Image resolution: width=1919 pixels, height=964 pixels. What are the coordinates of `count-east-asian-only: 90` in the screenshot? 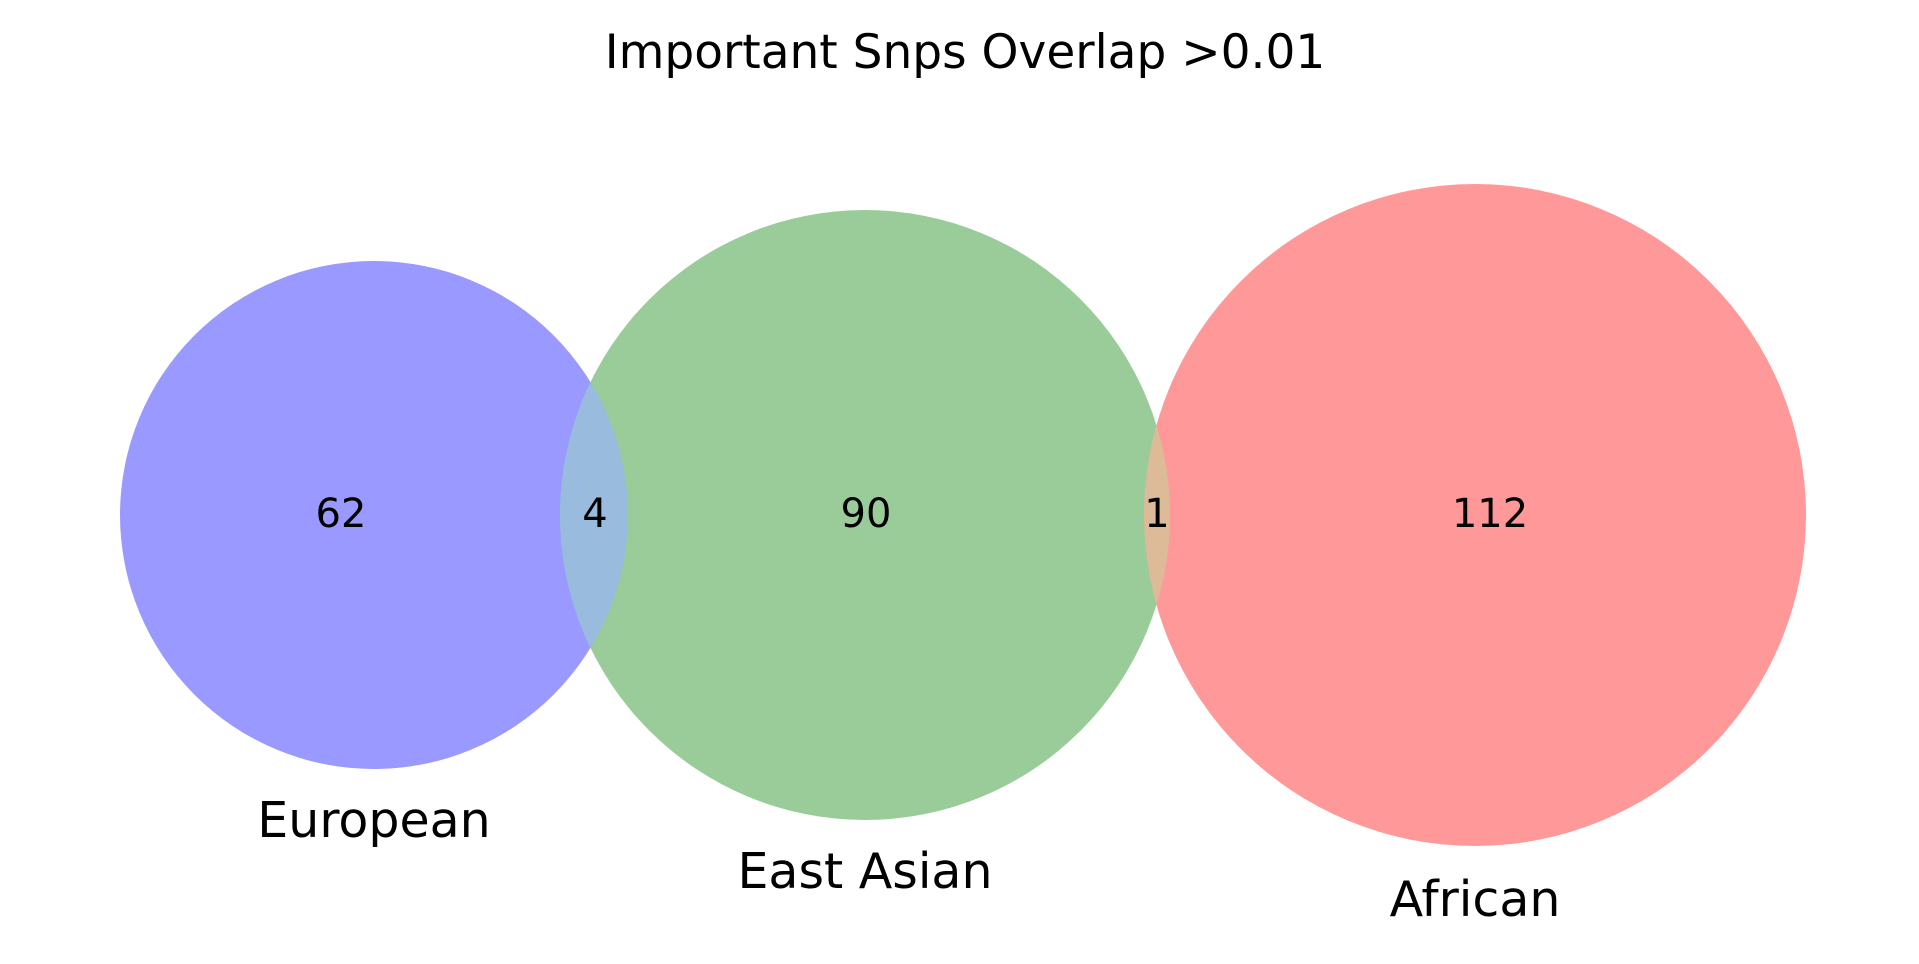 It's located at (866, 514).